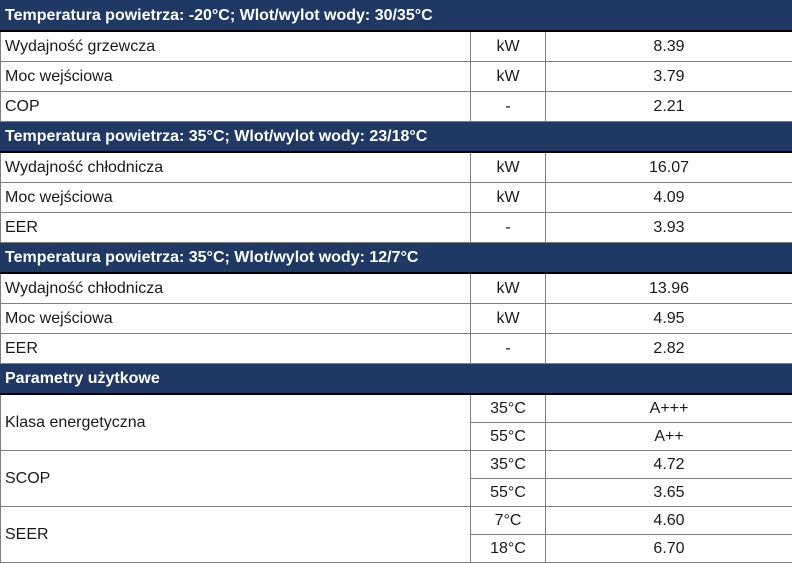 Image resolution: width=792 pixels, height=563 pixels. I want to click on param-value: 8.39, so click(669, 46).